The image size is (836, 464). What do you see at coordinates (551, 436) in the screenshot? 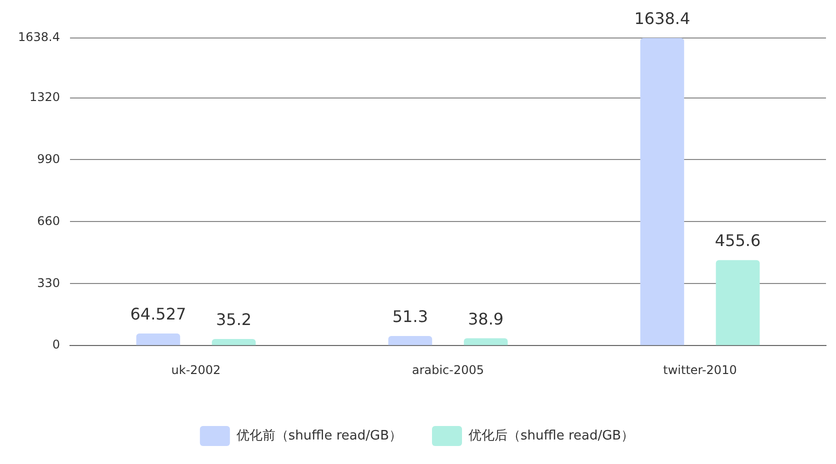
I see `legend-label: 优化后（shuffle read/GB）` at bounding box center [551, 436].